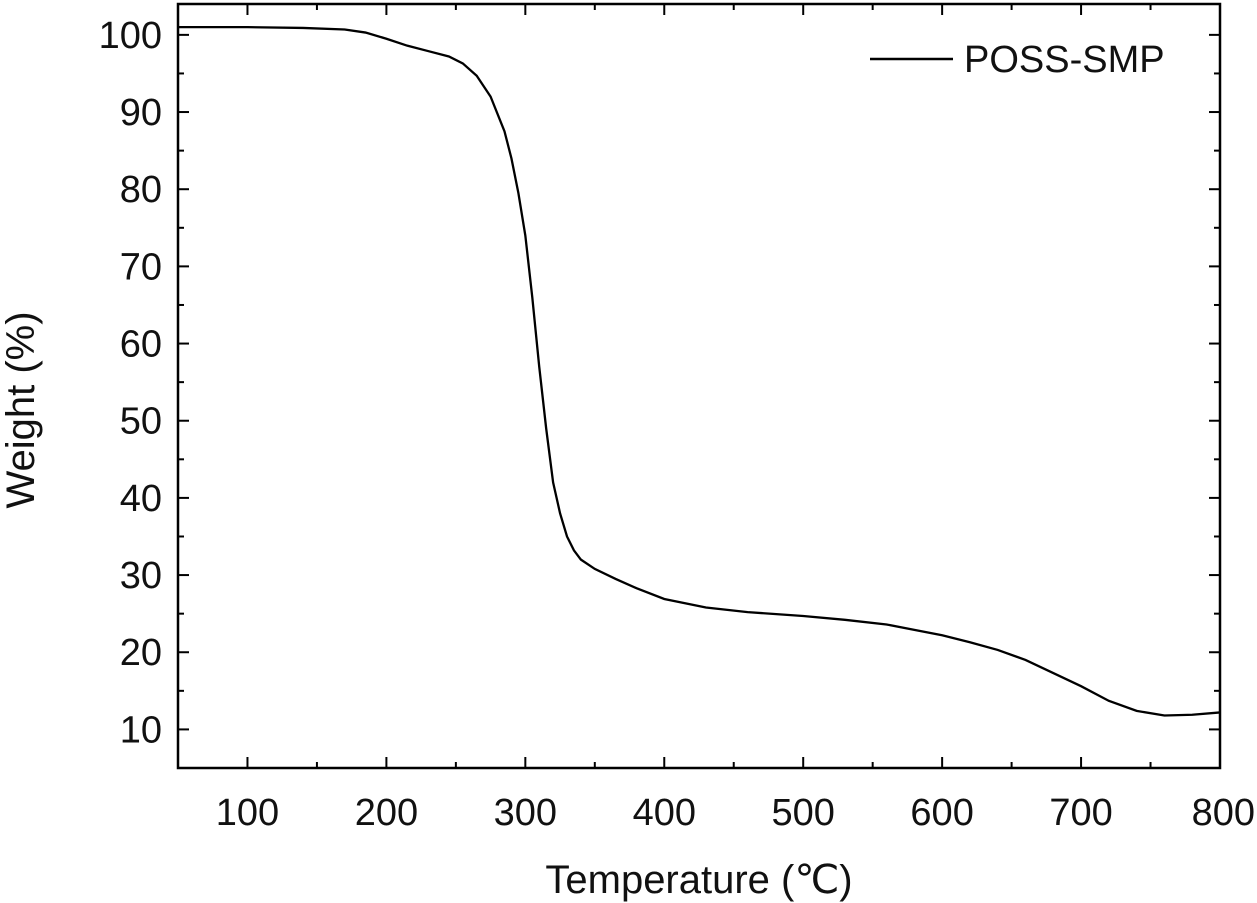  What do you see at coordinates (130, 36) in the screenshot?
I see `y-tick-label: 100` at bounding box center [130, 36].